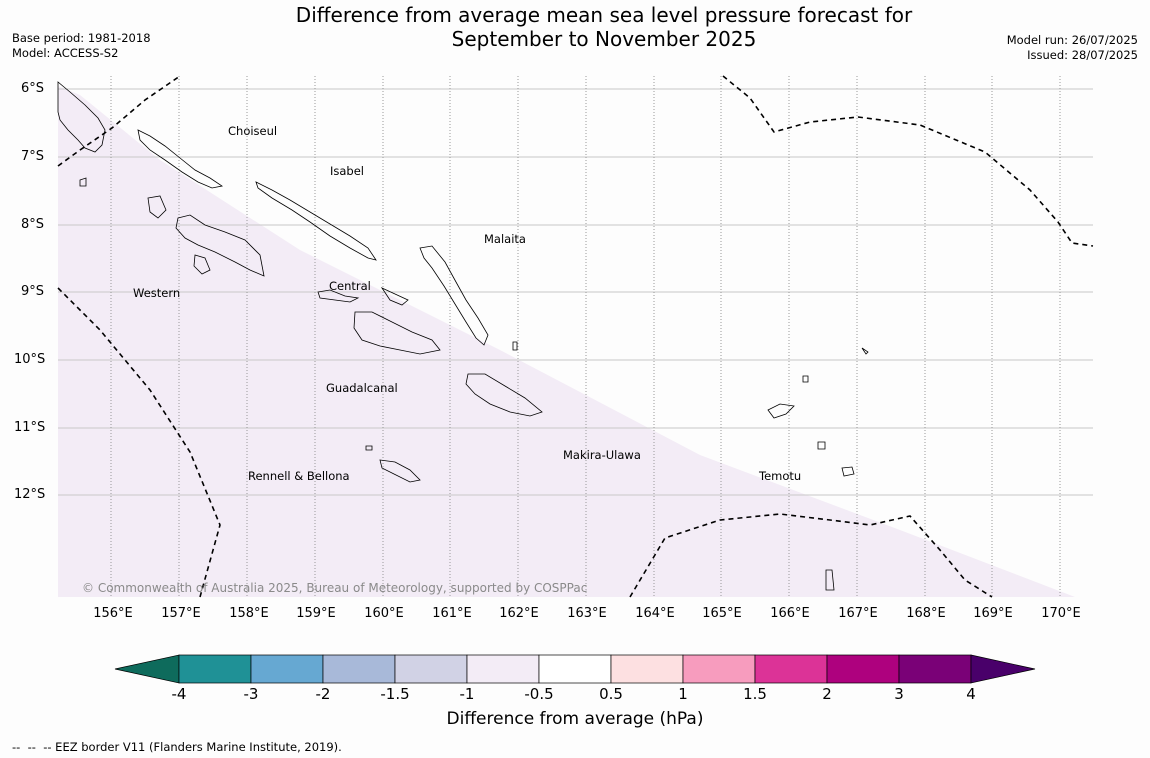  What do you see at coordinates (452, 613) in the screenshot?
I see `lon-label: 161°E` at bounding box center [452, 613].